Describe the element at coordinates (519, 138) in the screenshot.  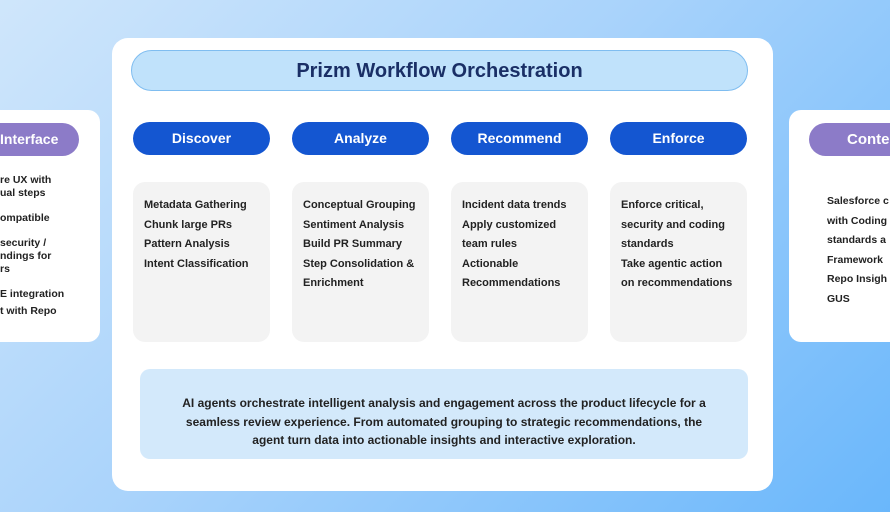
I see `stage-recommend: Recommend` at that location.